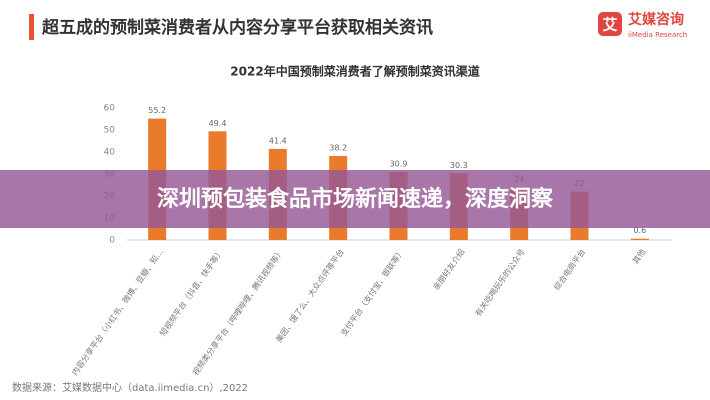 Image resolution: width=710 pixels, height=400 pixels. What do you see at coordinates (31, 27) in the screenshot?
I see `header-accent` at bounding box center [31, 27].